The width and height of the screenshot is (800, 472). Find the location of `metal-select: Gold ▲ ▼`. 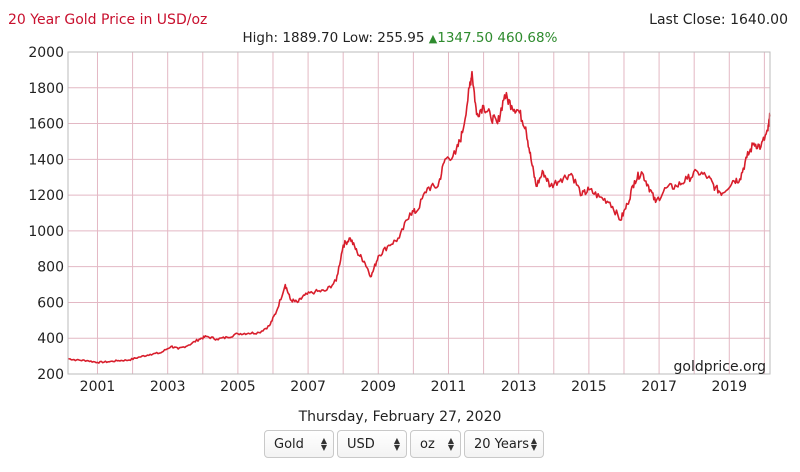

metal-select: Gold ▲ ▼ is located at coordinates (299, 444).